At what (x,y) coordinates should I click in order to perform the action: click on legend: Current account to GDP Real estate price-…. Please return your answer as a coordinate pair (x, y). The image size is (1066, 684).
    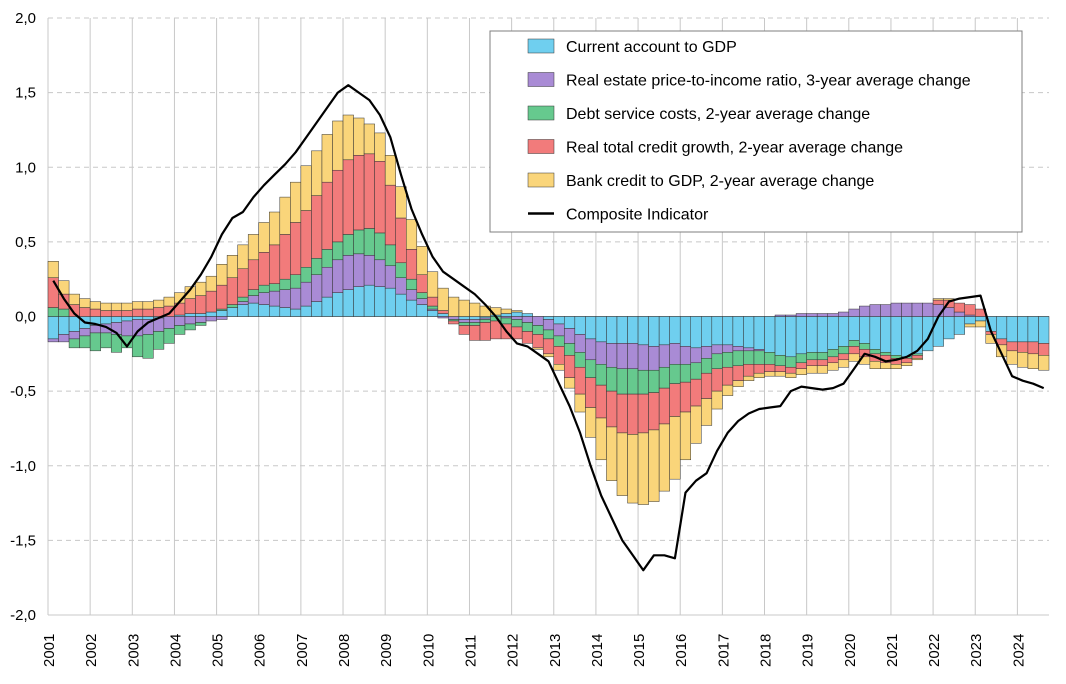
    Looking at the image, I should click on (756, 131).